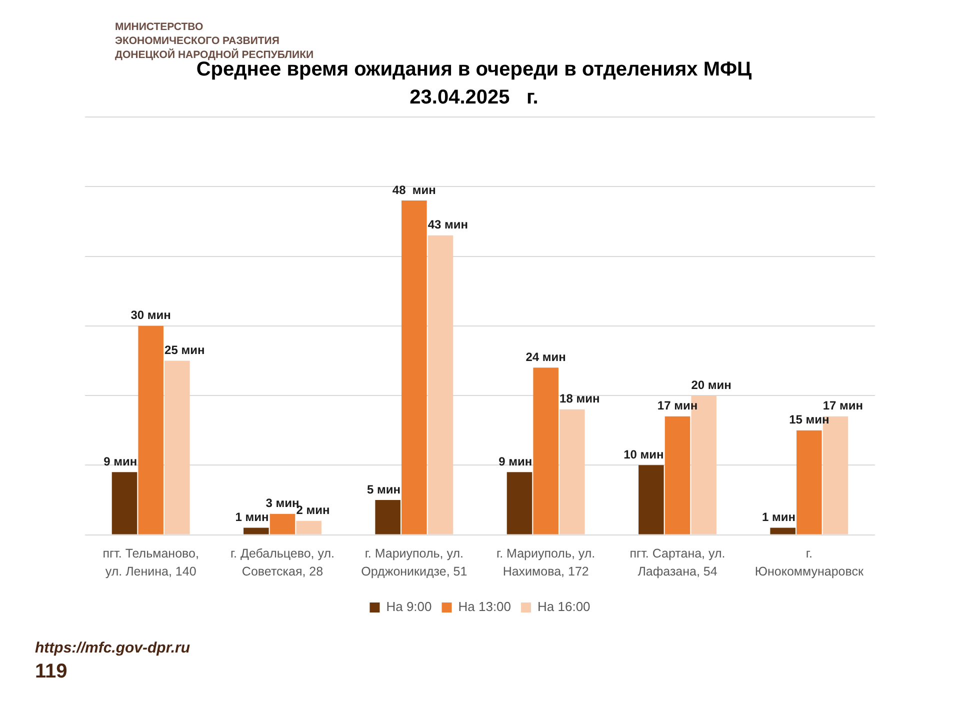 Image resolution: width=960 pixels, height=720 pixels. What do you see at coordinates (214, 41) in the screenshot?
I see `text: МИНИСТЕРСТВО ЭКОНОМИЧЕСКОГО РАЗВИТИЯ ДОНЕЦКОЙ НАРОДНОЙ РЕСПУБЛИКИ` at bounding box center [214, 41].